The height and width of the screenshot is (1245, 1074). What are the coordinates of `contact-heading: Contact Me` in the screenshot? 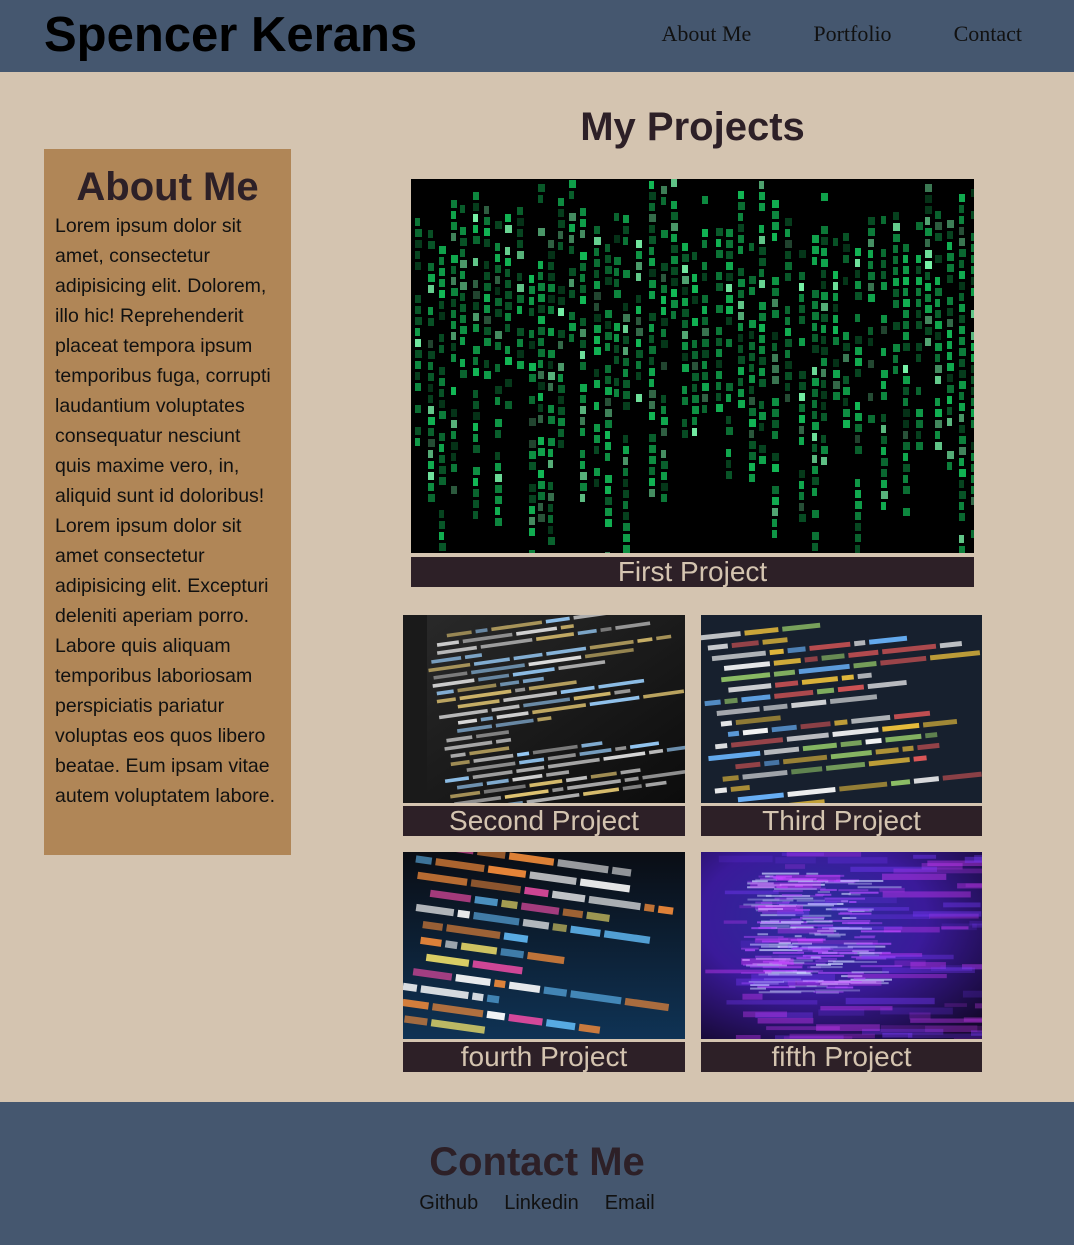 It's located at (537, 1162).